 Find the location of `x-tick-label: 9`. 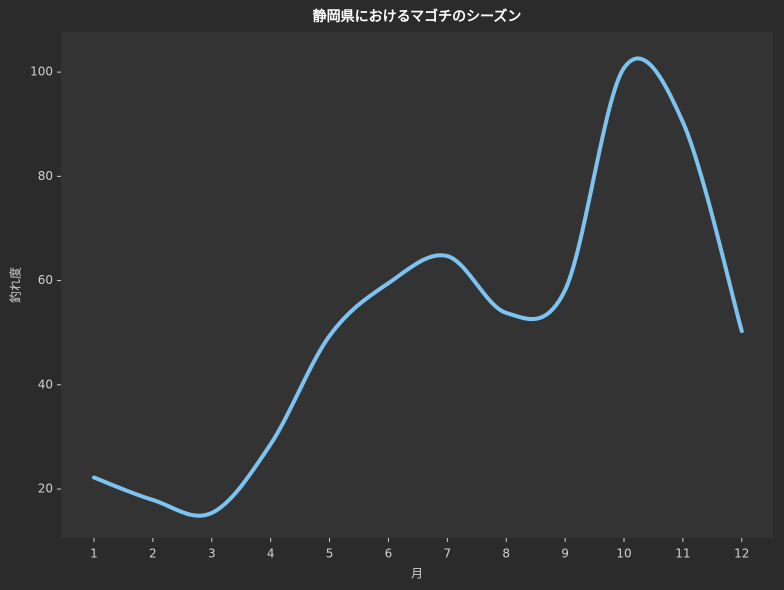

x-tick-label: 9 is located at coordinates (565, 554).